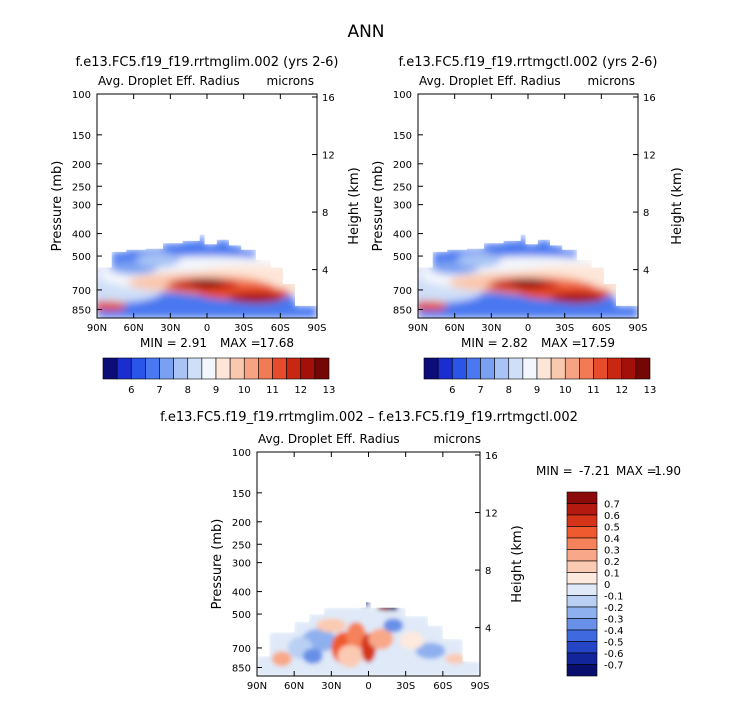  Describe the element at coordinates (81, 95) in the screenshot. I see `panel-1-ytick-label: 100` at that location.